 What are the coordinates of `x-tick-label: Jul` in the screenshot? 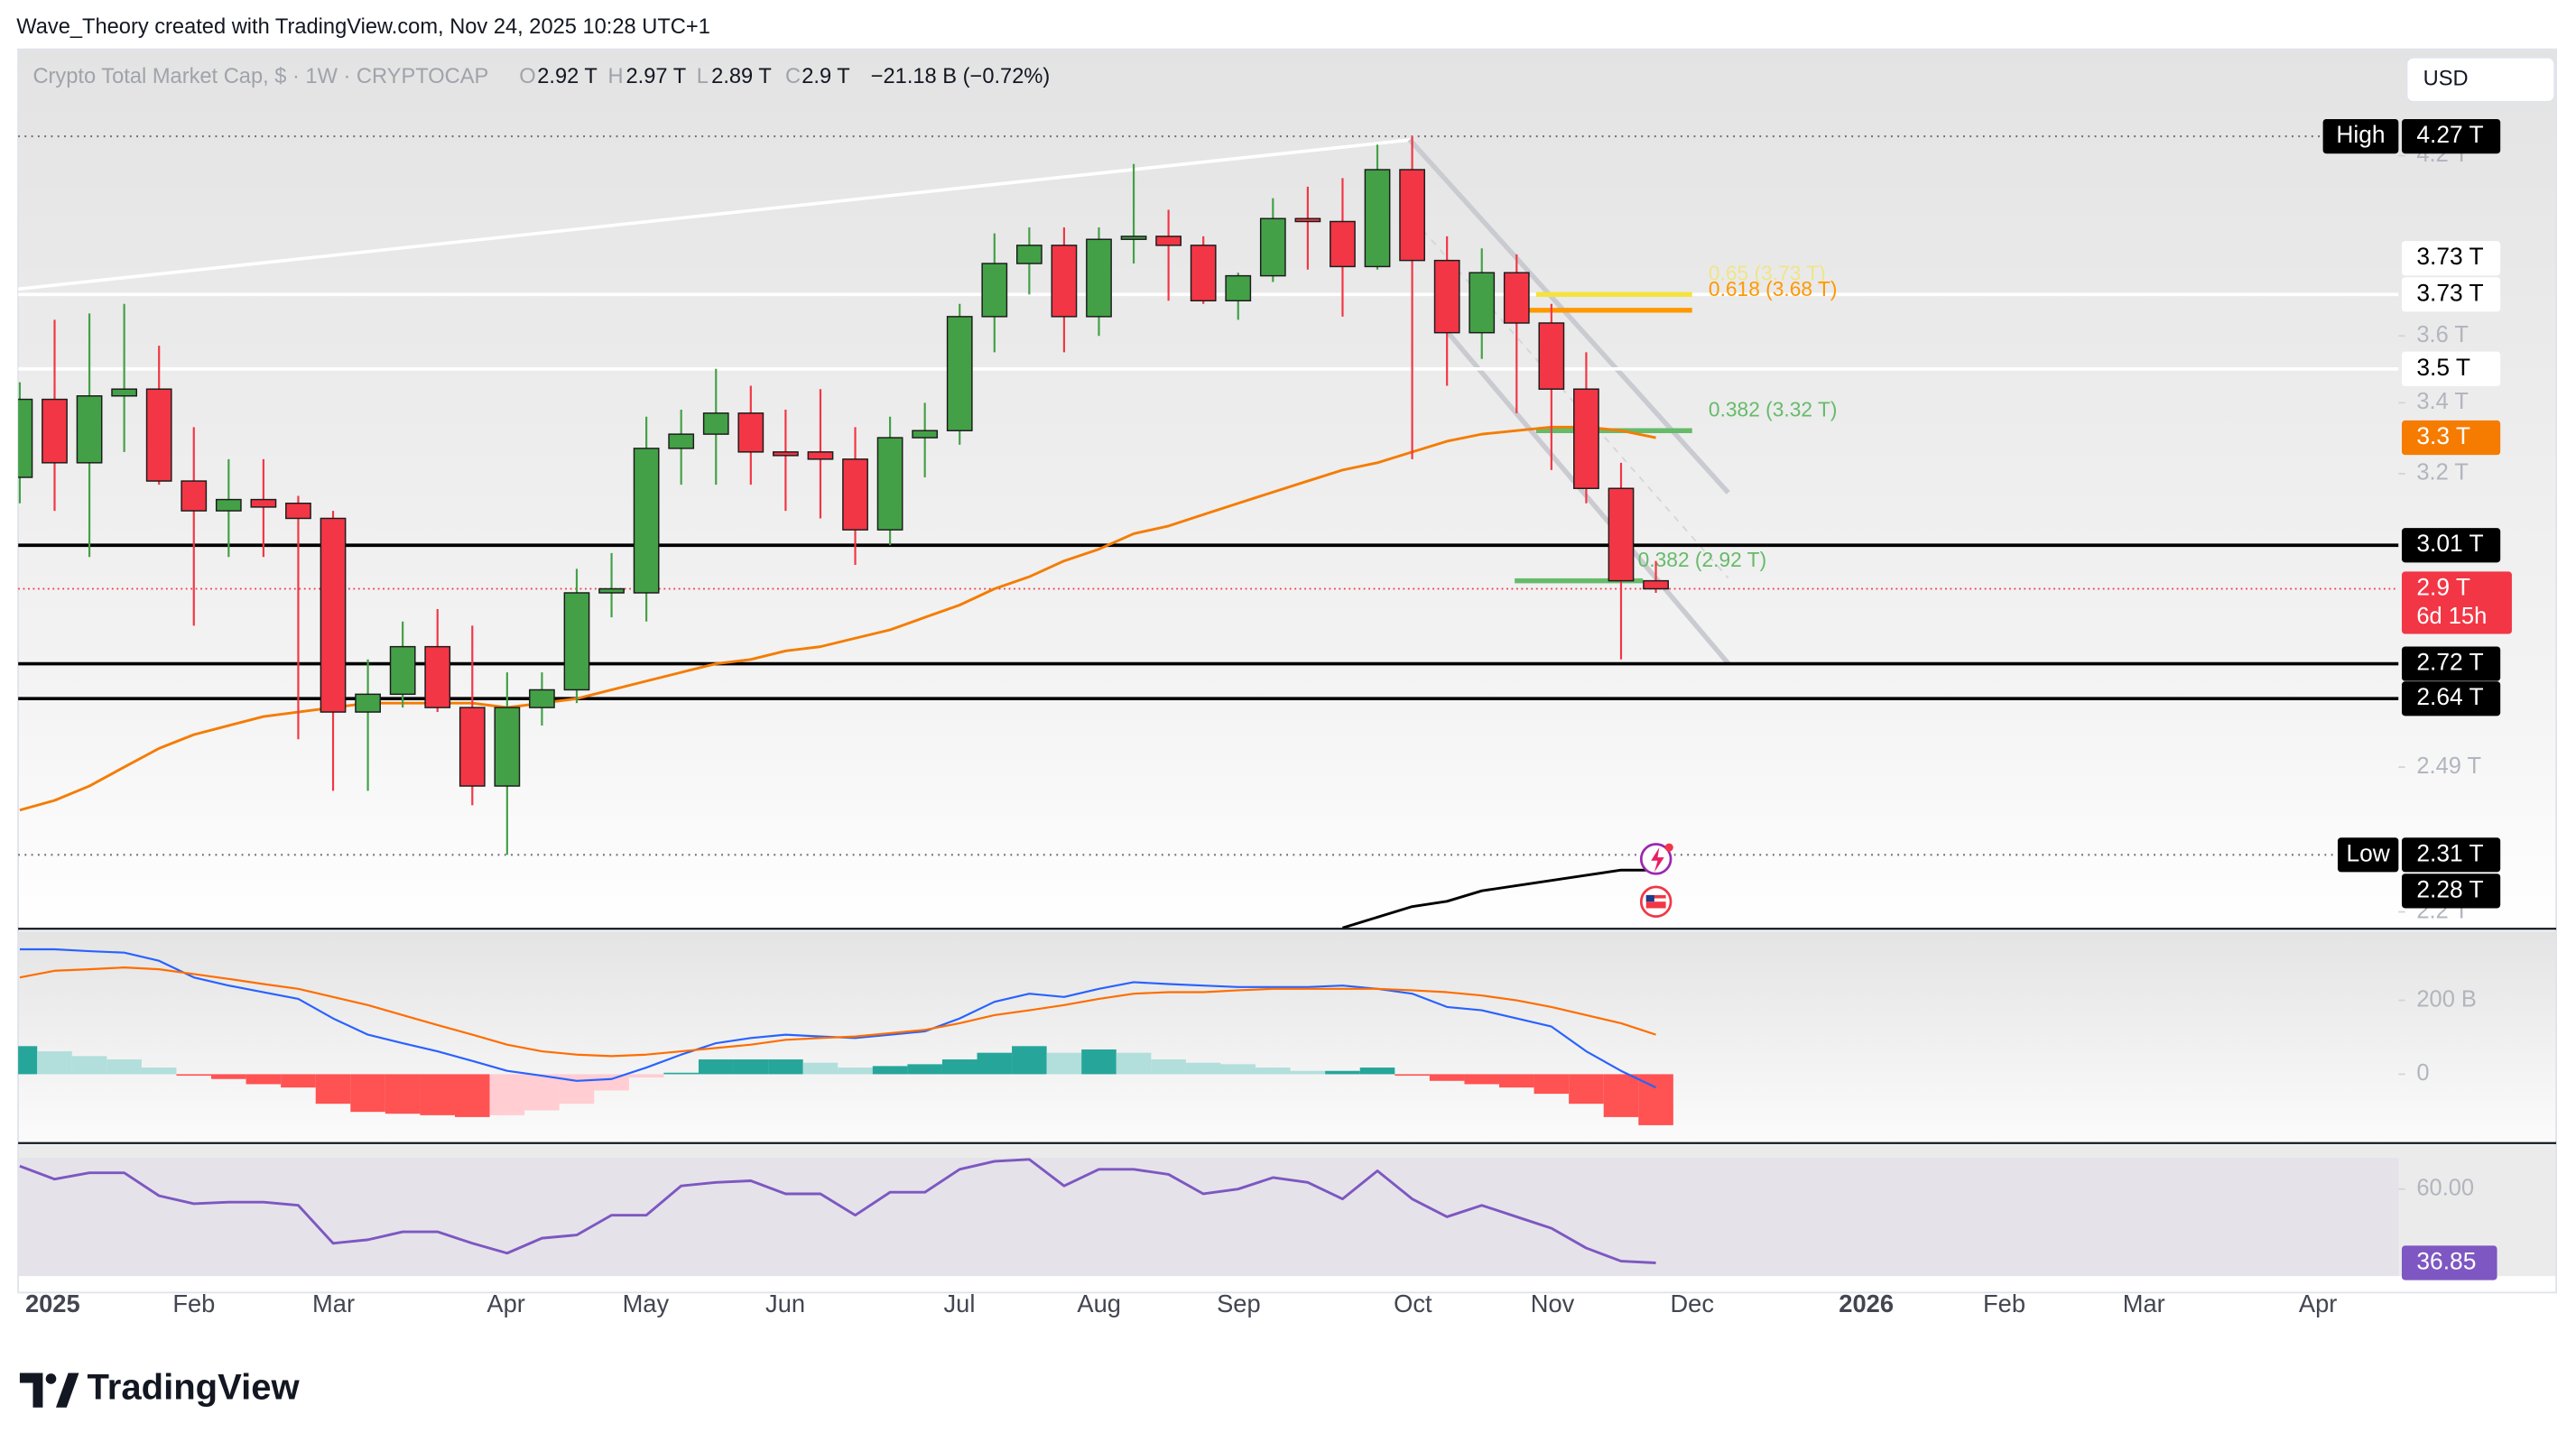 It's located at (960, 1303).